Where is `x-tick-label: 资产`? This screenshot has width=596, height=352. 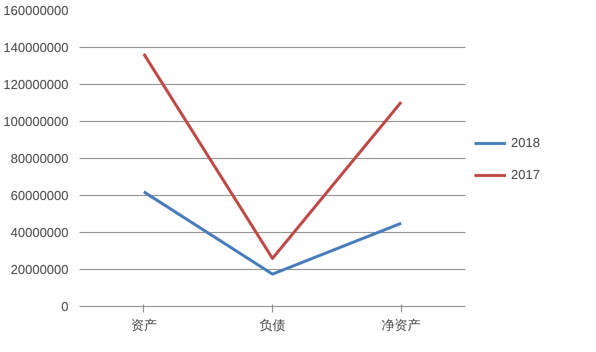 x-tick-label: 资产 is located at coordinates (143, 325).